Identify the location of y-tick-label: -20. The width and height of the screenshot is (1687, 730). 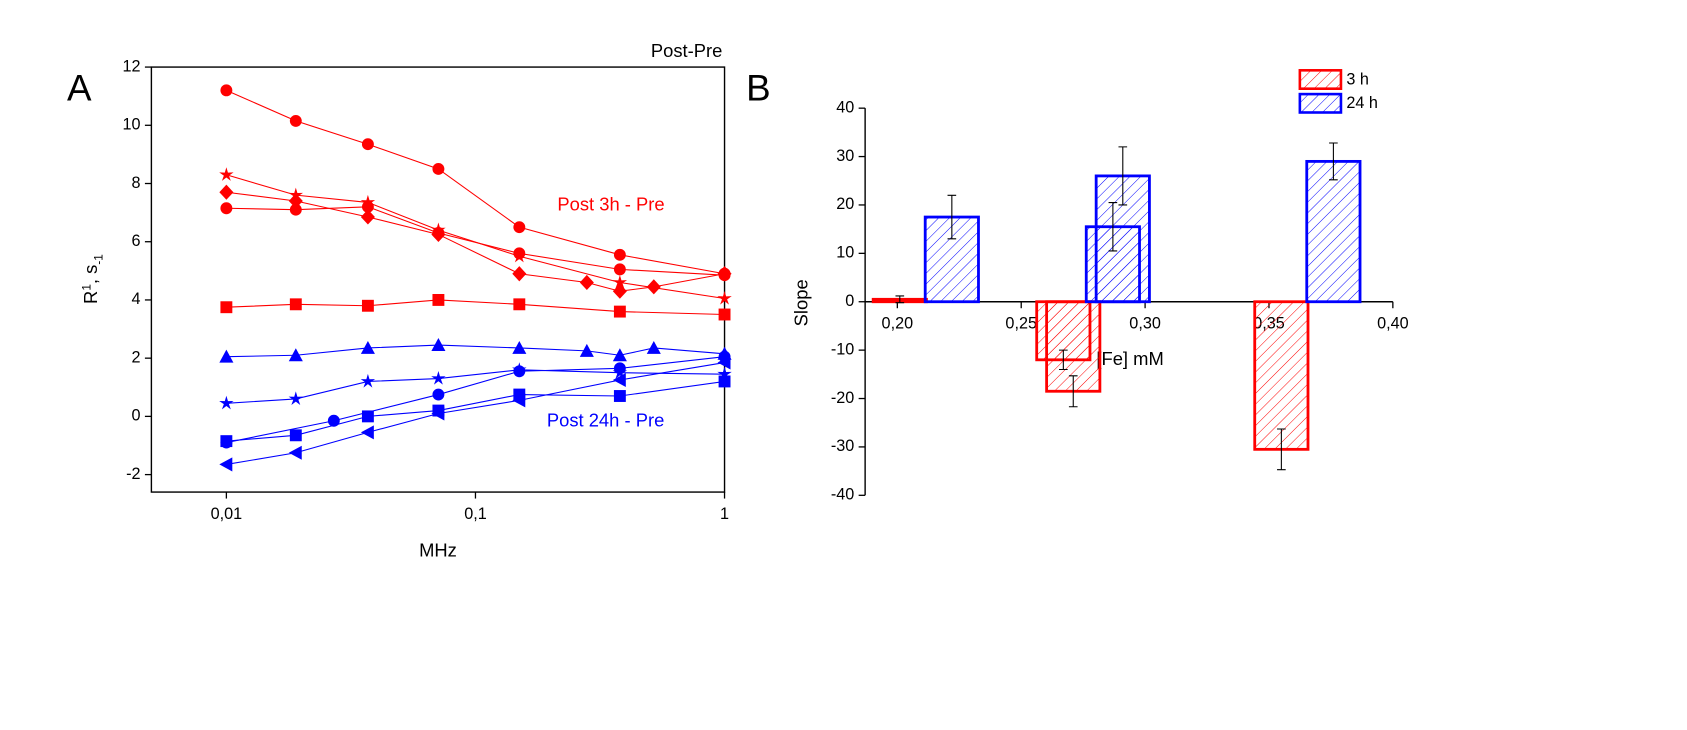
(842, 398).